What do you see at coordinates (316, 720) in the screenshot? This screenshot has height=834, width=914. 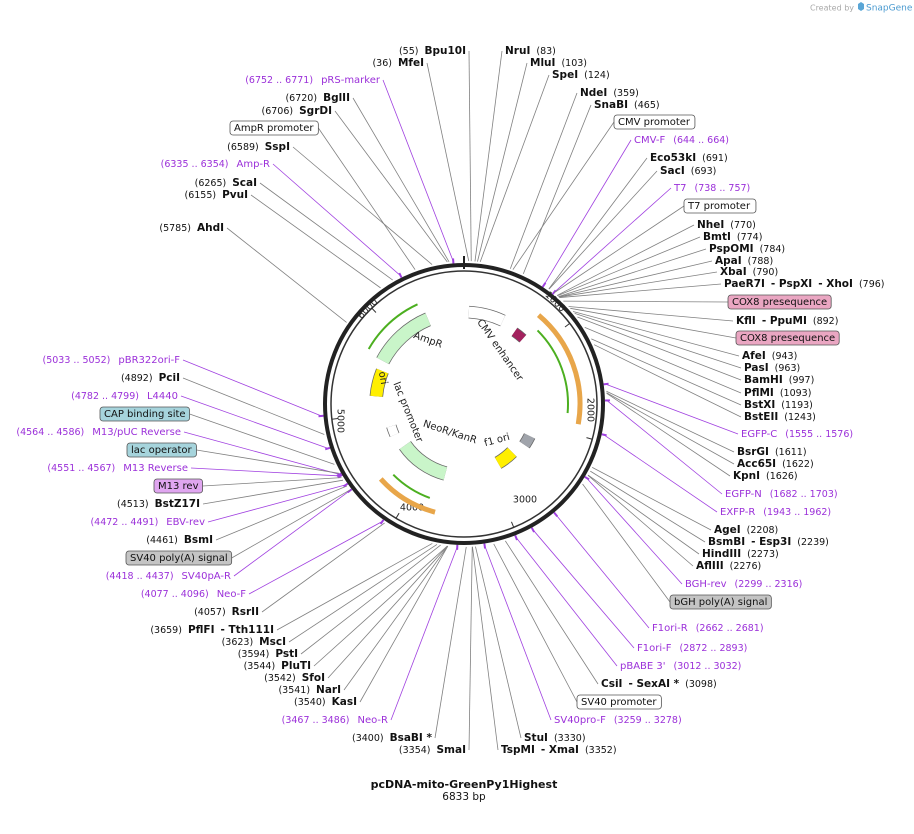 I see `primer-range: (3467 .. 3486)` at bounding box center [316, 720].